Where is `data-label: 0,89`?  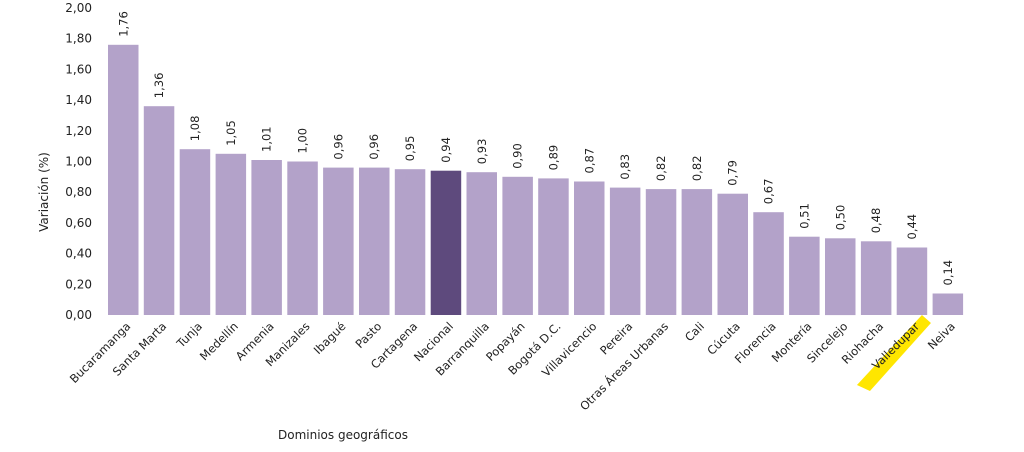
data-label: 0,89 is located at coordinates (554, 158).